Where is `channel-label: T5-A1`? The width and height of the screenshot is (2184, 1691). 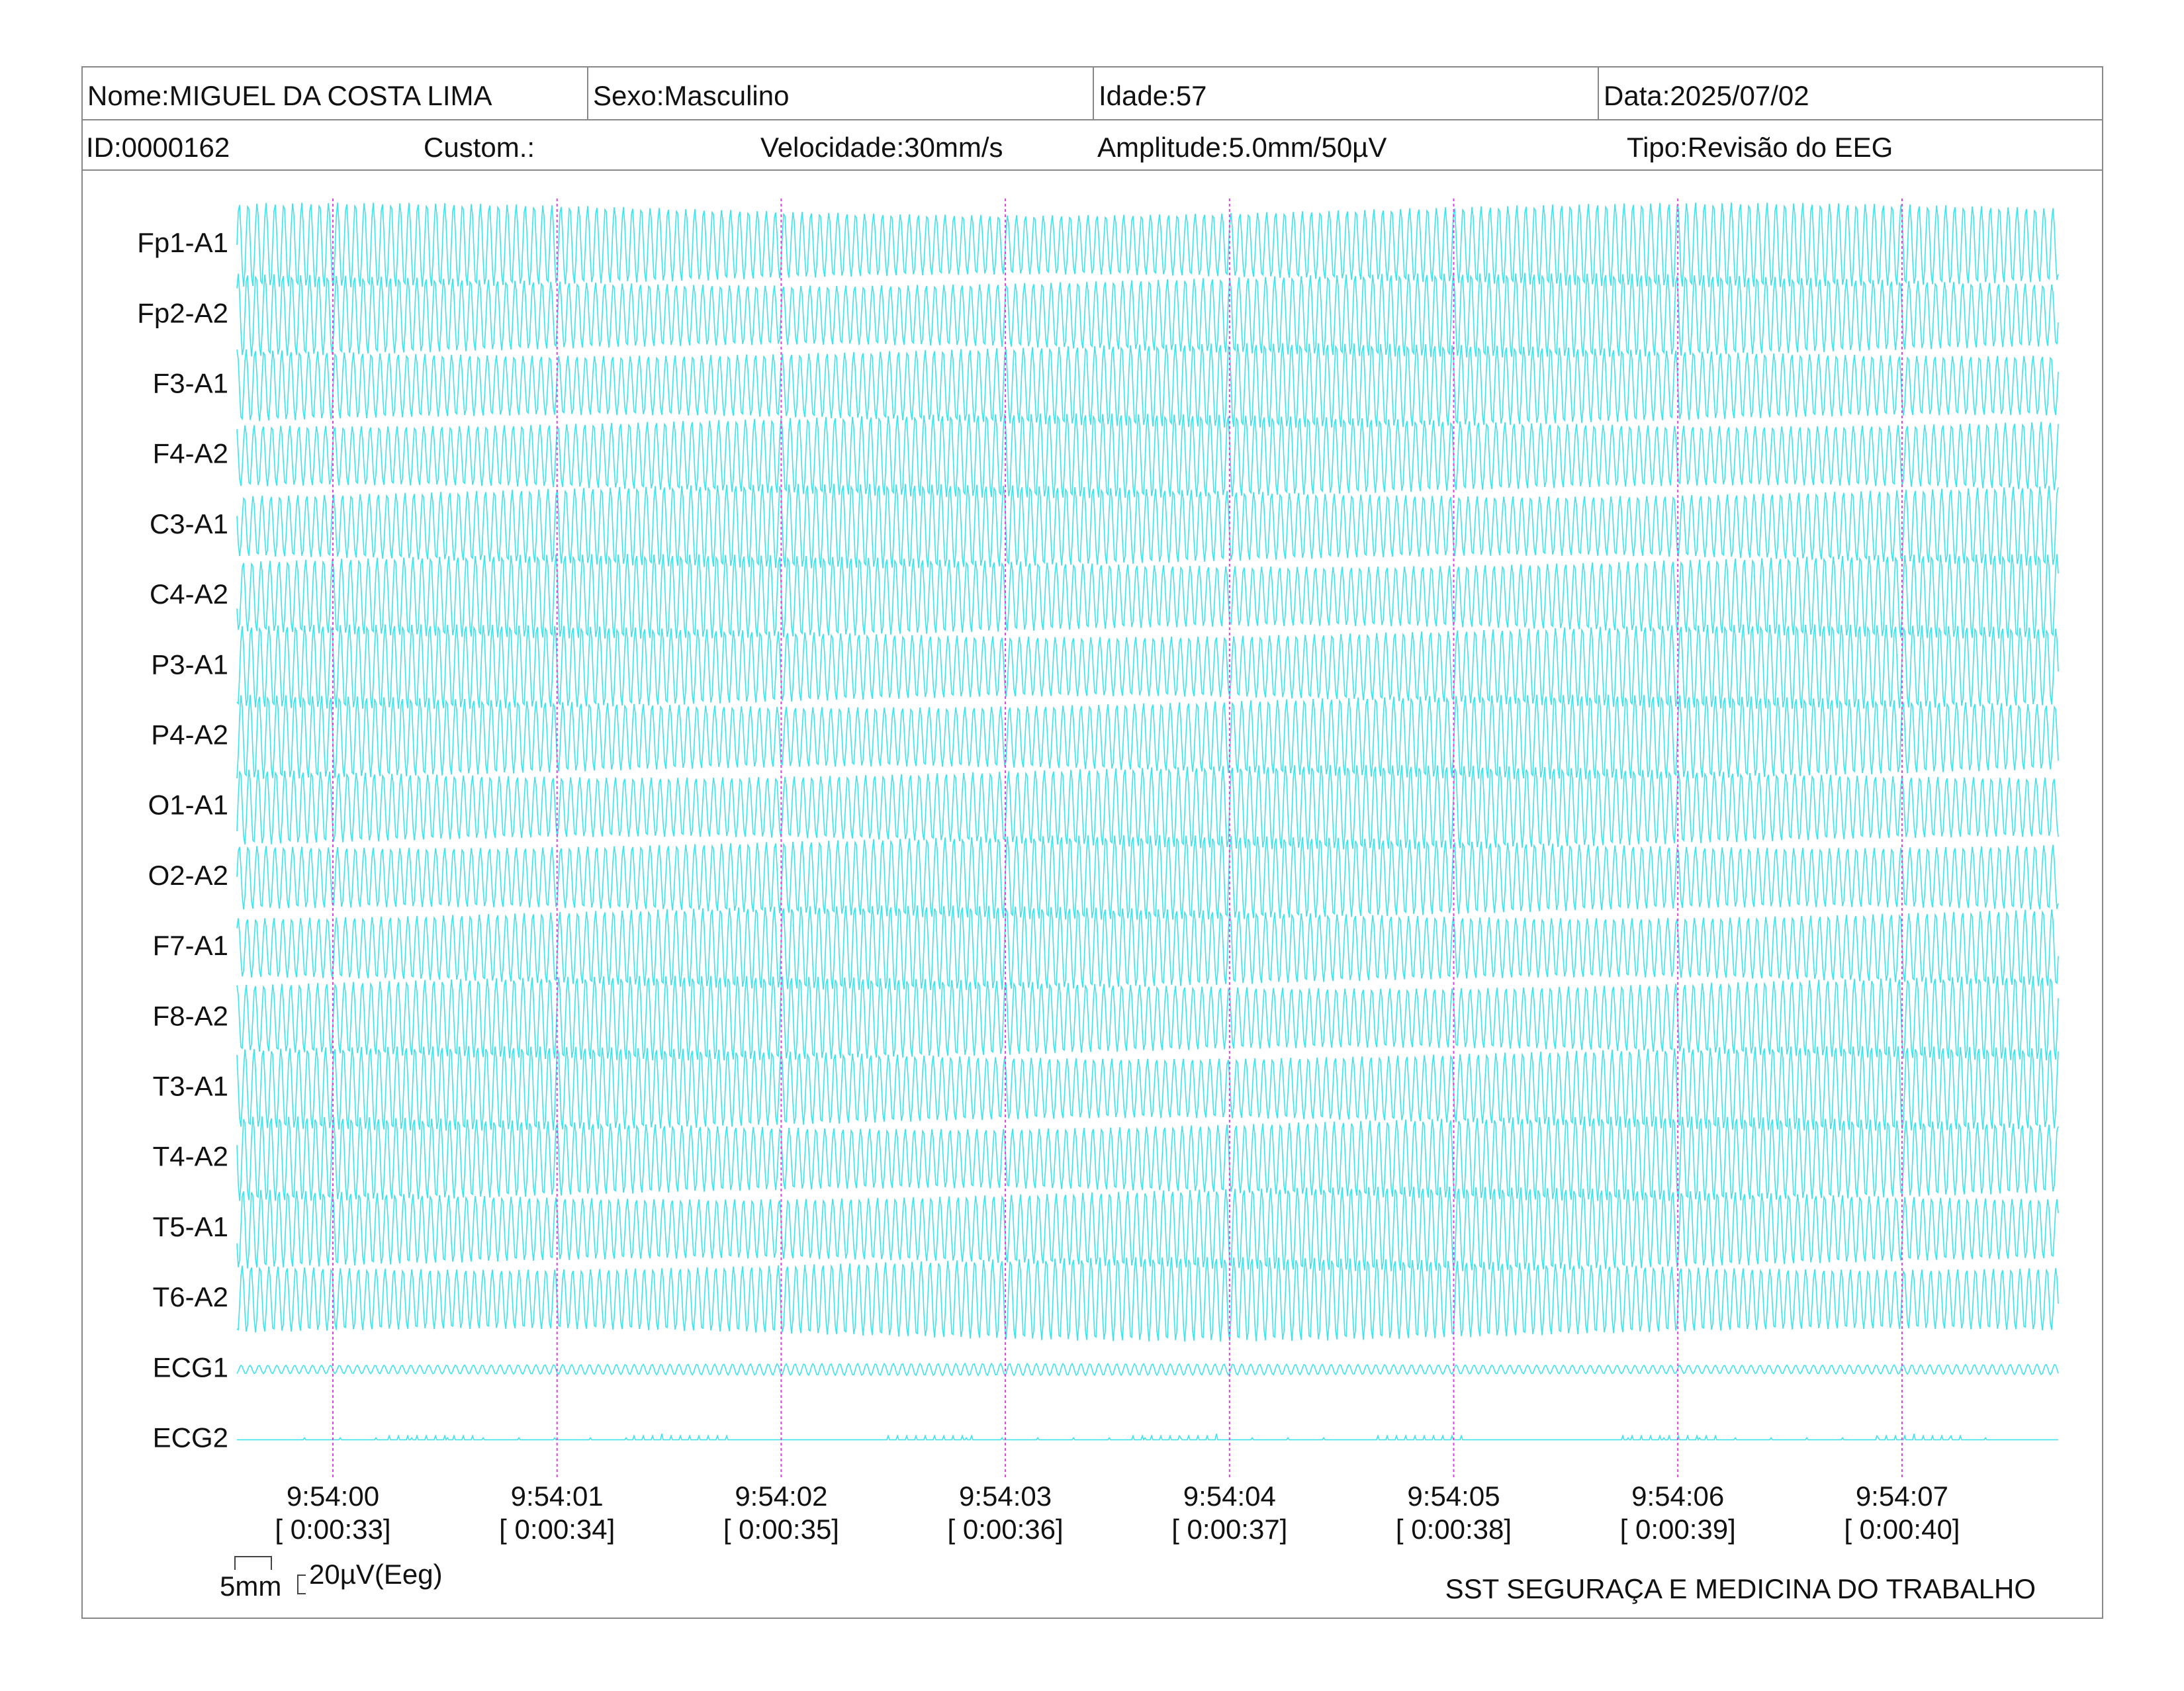 channel-label: T5-A1 is located at coordinates (191, 1226).